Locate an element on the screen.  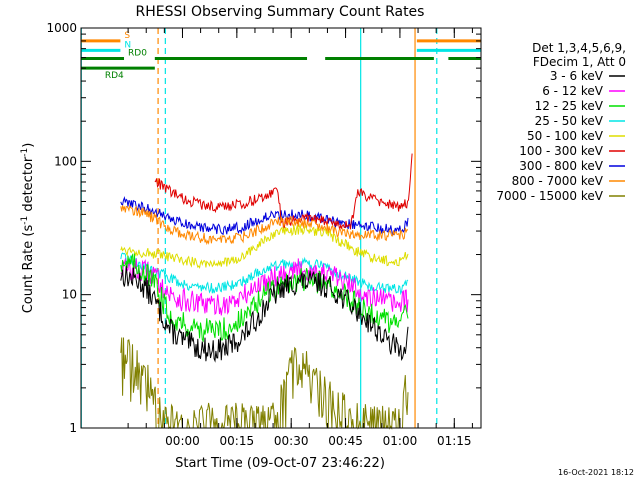
legend-header-line-0: Det 1,3,4,5,6,9, is located at coordinates (579, 48).